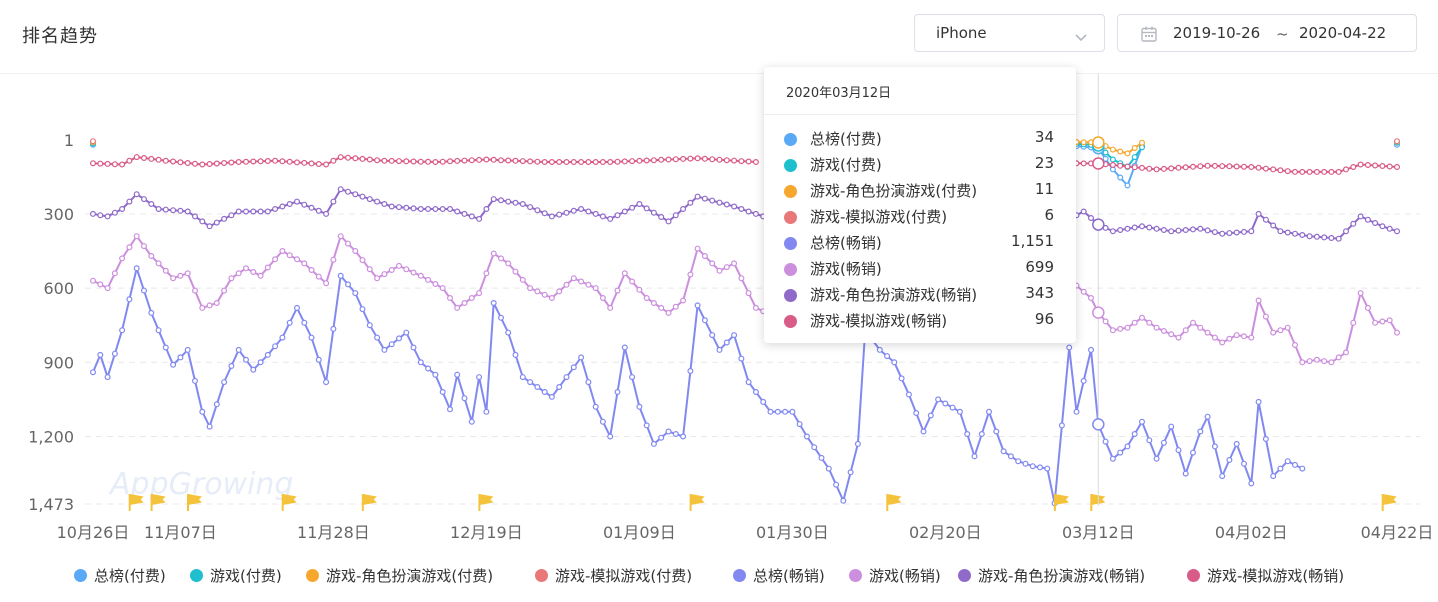  Describe the element at coordinates (1217, 33) in the screenshot. I see `date-range-start: 2019-10-26` at that location.